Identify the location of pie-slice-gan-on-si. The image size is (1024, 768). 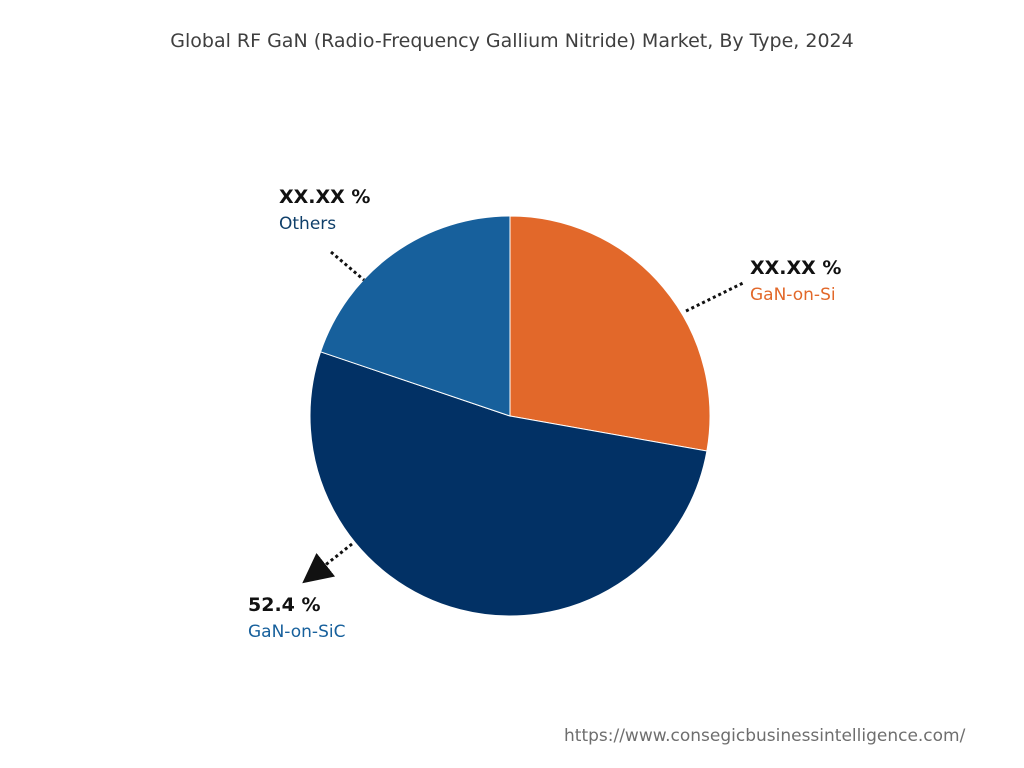
(610, 333).